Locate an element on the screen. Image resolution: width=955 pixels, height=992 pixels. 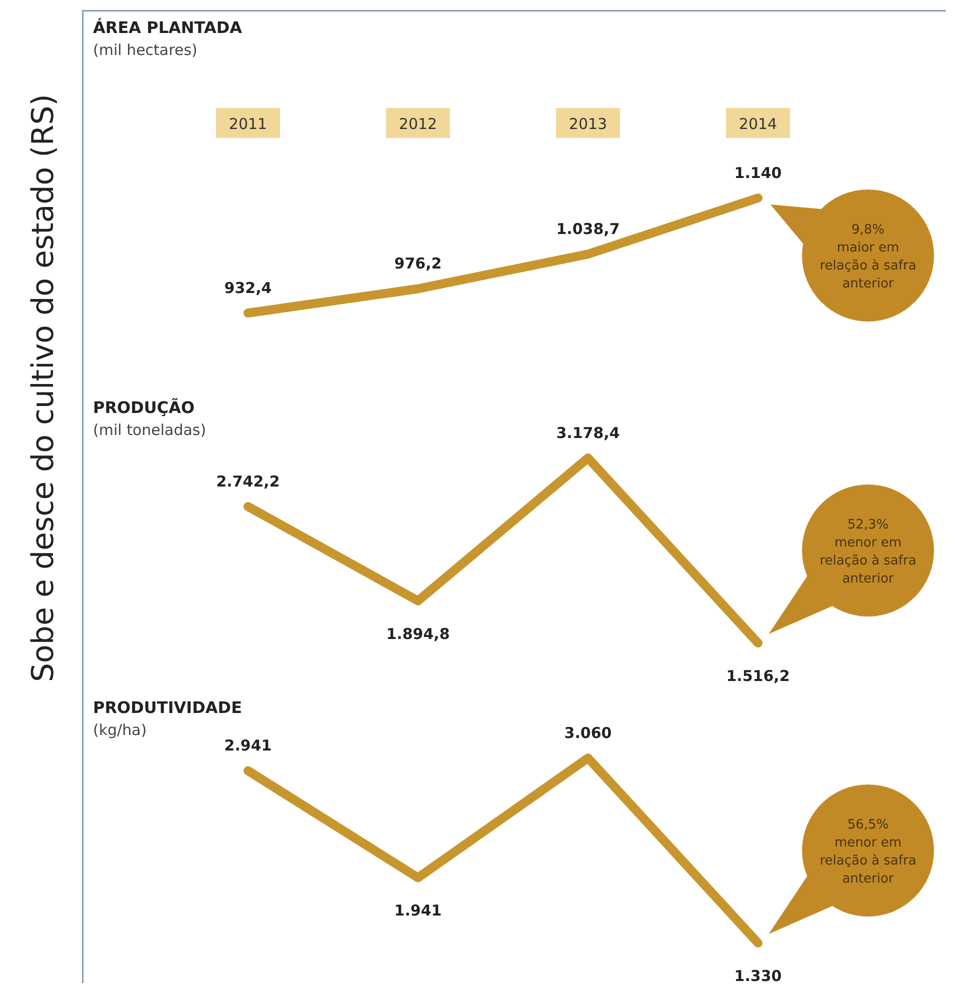
chart-title: ÁREA PLANTADA is located at coordinates (168, 27).